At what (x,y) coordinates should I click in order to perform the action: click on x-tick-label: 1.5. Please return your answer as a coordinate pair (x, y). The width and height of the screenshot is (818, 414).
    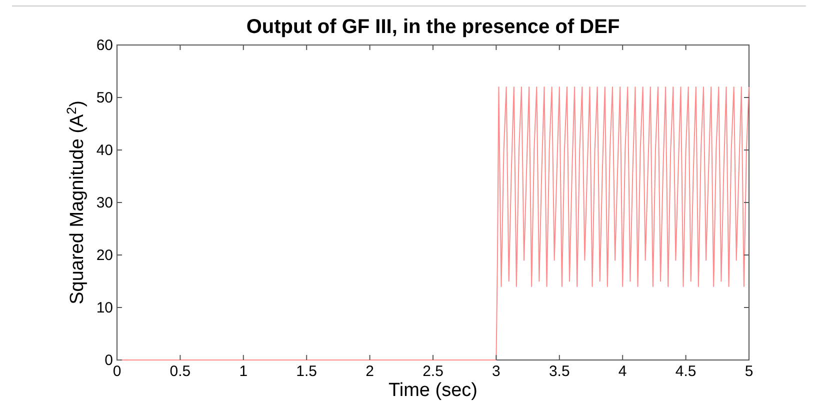
    Looking at the image, I should click on (307, 371).